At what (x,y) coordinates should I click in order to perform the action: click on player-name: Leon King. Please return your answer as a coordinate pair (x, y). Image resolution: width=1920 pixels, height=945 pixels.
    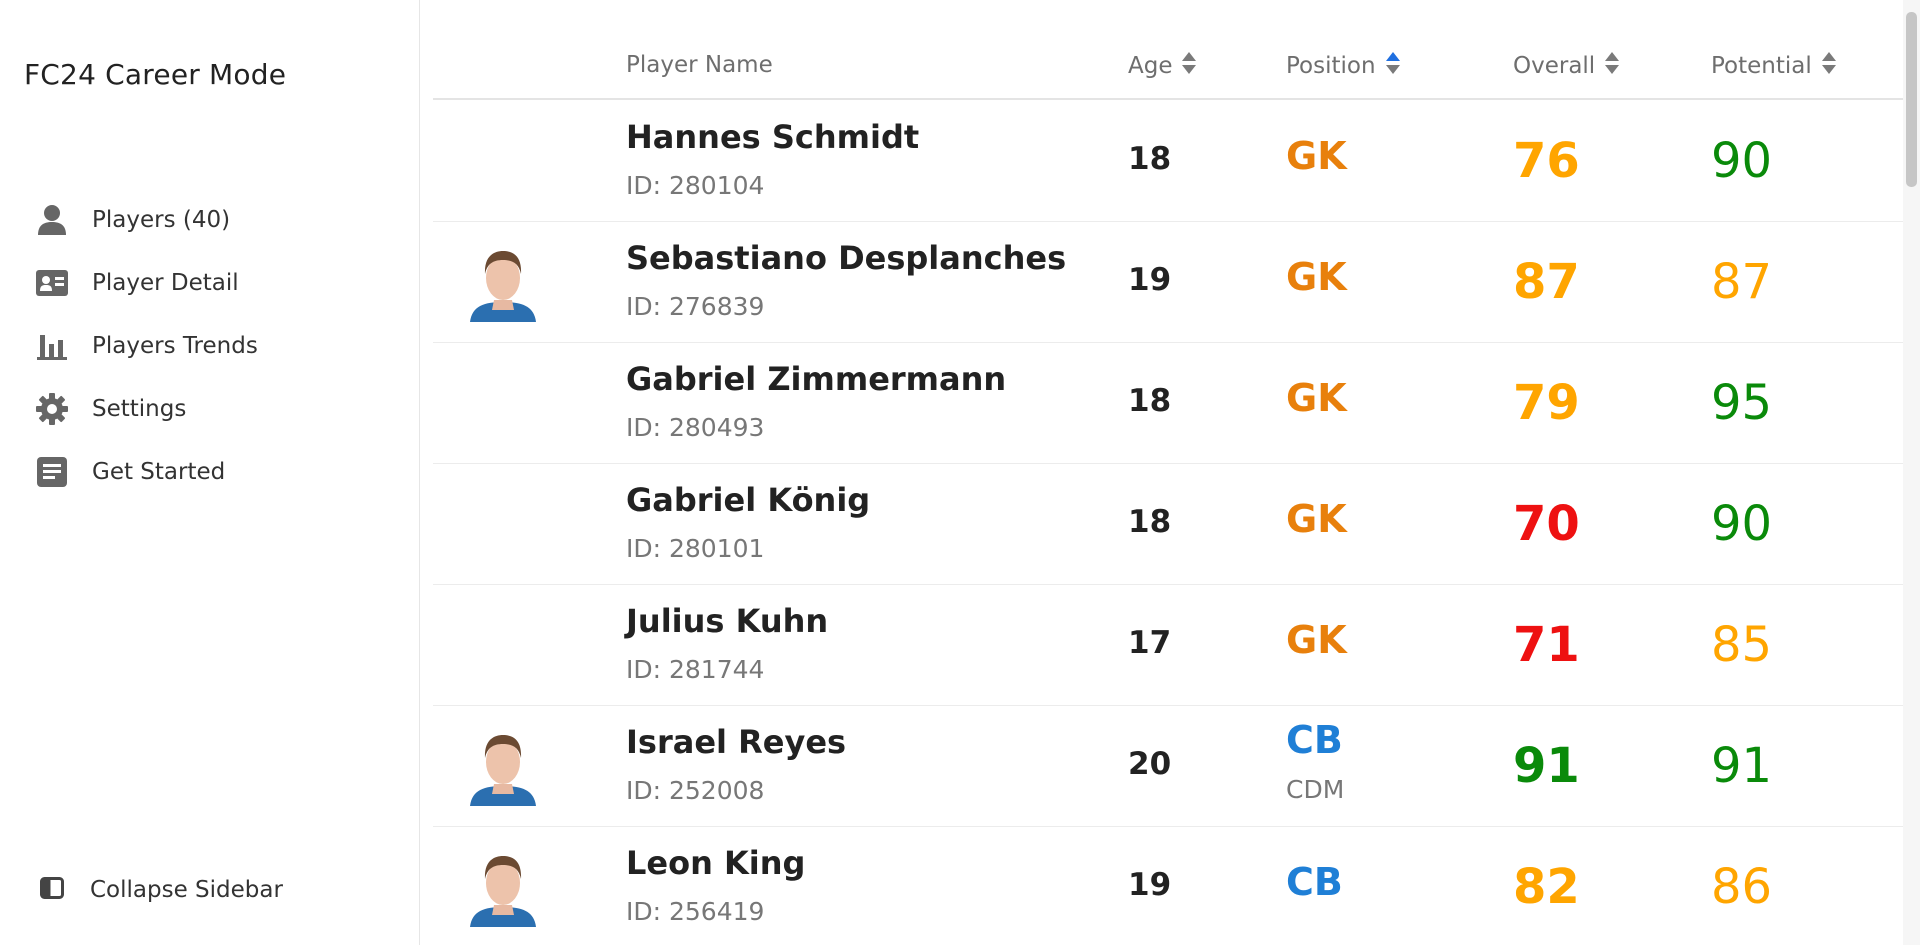
    Looking at the image, I should click on (716, 863).